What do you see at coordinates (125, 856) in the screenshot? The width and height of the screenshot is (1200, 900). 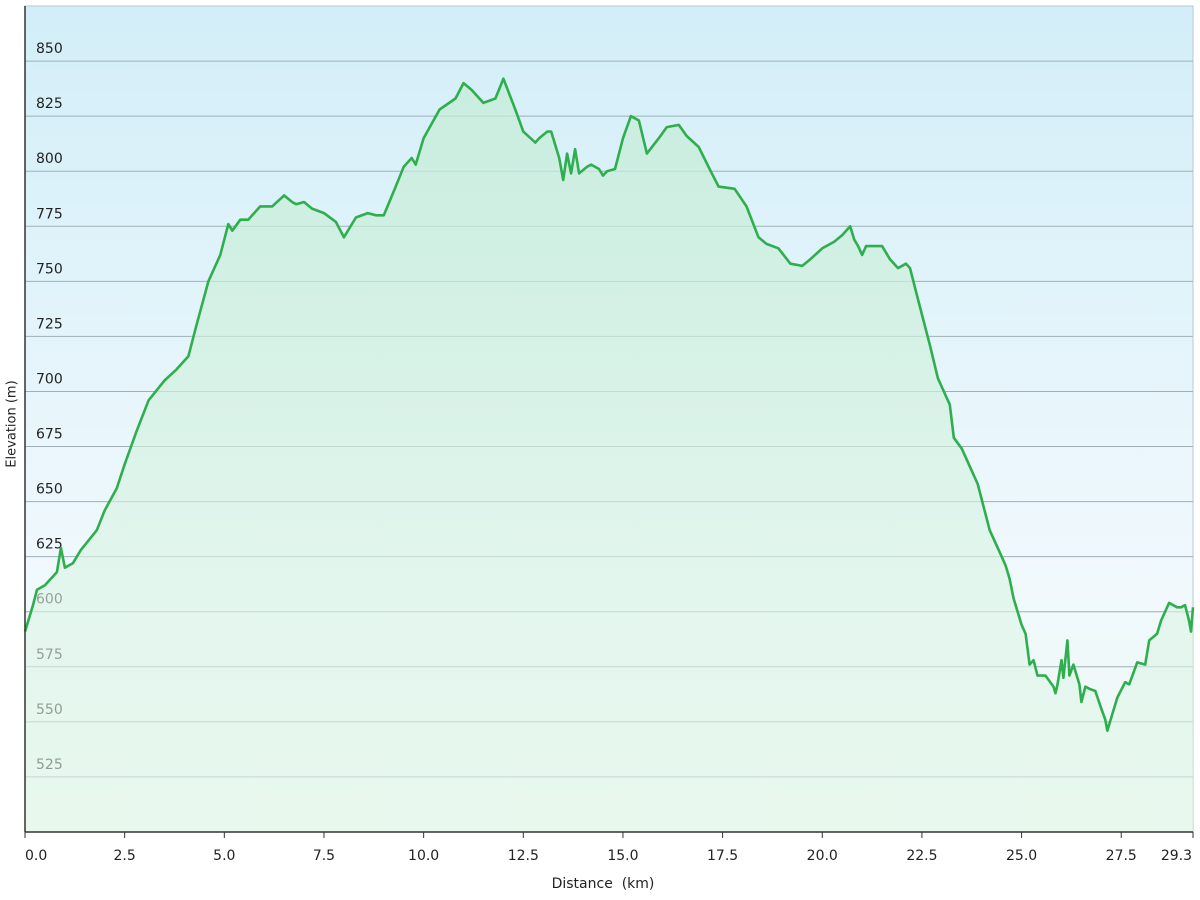 I see `x-tick-label: 2.5` at bounding box center [125, 856].